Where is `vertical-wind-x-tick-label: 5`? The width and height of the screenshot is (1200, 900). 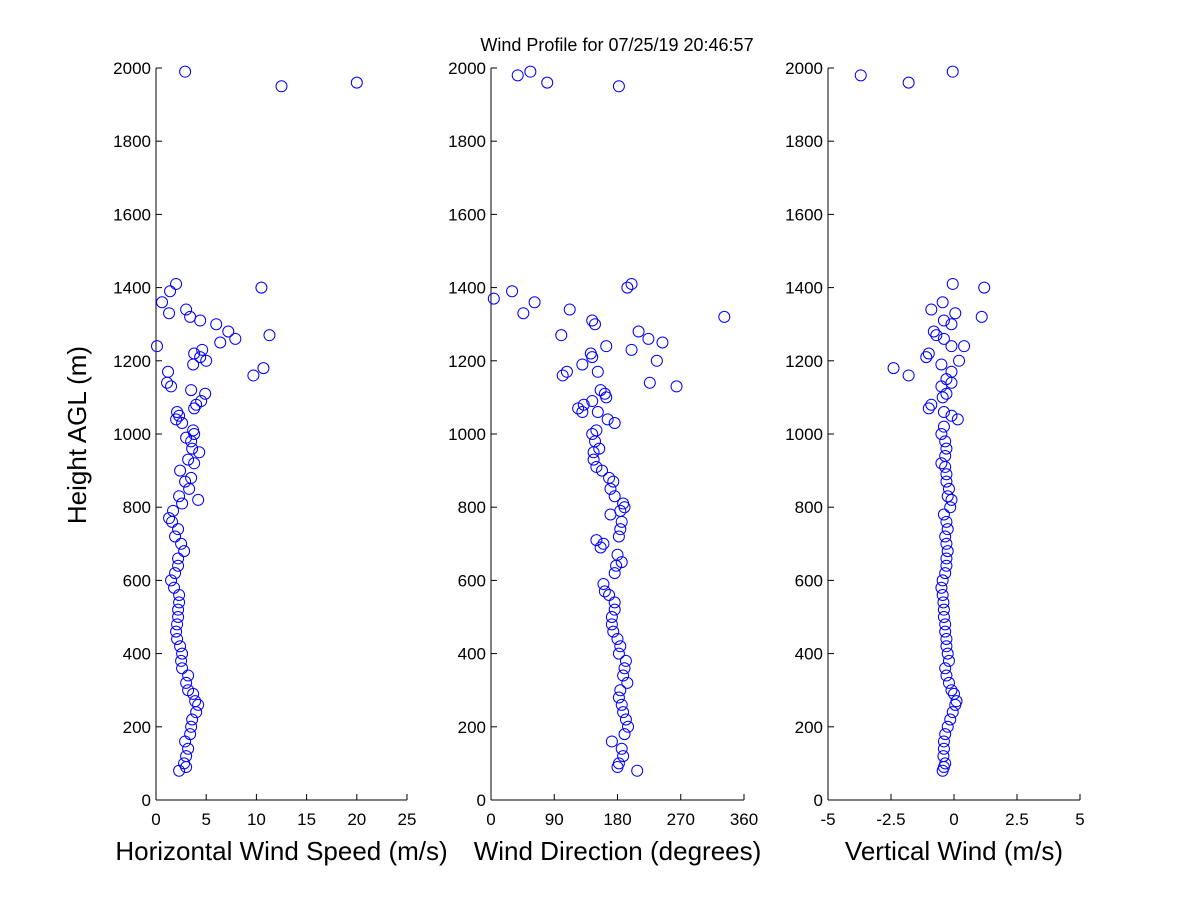
vertical-wind-x-tick-label: 5 is located at coordinates (1079, 819).